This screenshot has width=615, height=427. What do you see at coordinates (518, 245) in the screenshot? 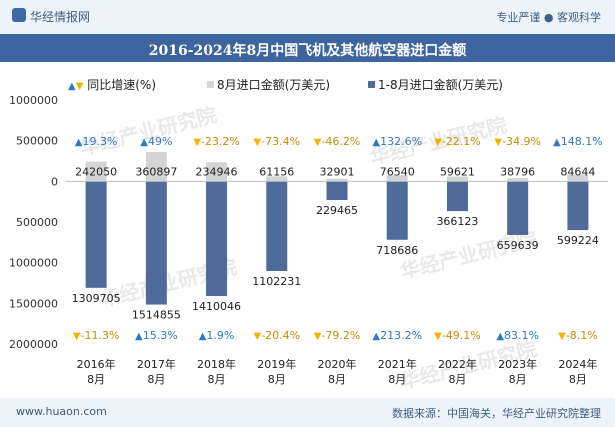
I see `bar-ytd-value-label: 659639` at bounding box center [518, 245].